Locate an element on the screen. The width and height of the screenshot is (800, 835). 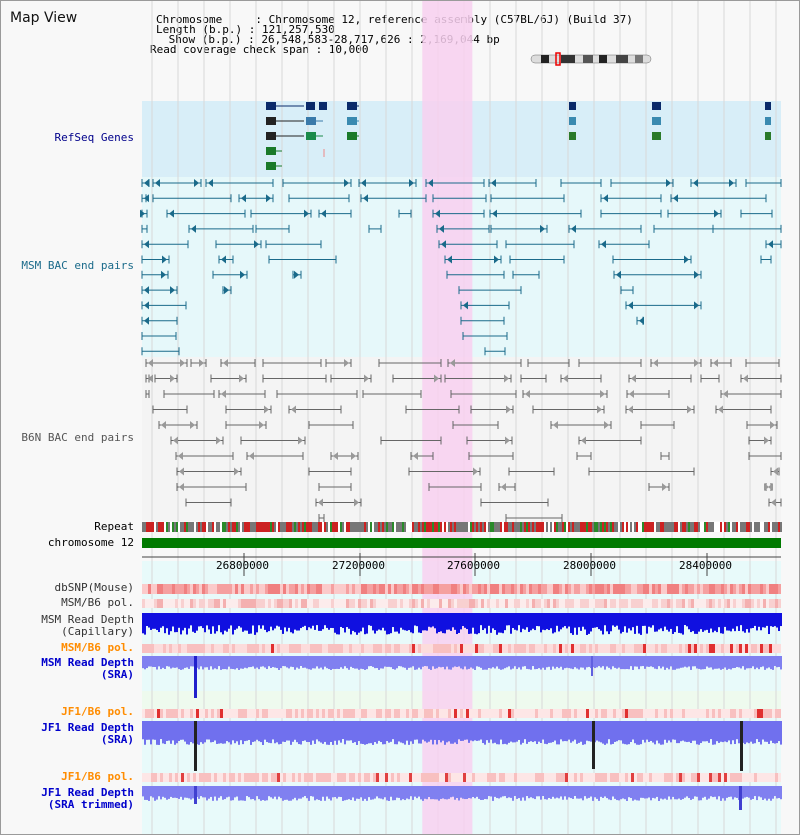
refseq-strand-arrow is located at coordinates (571, 106).